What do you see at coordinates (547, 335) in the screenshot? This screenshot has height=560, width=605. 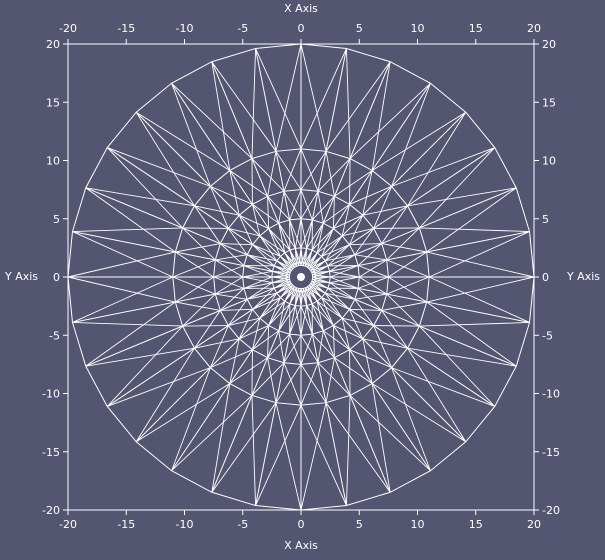 I see `y-tick-label-right: -5` at bounding box center [547, 335].